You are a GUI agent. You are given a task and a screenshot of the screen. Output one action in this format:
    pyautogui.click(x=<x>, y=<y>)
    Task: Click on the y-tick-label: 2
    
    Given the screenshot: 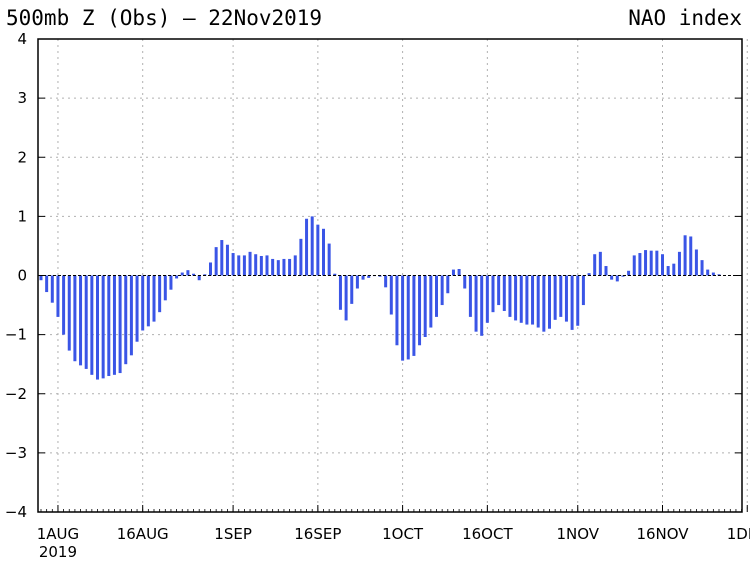 What is the action you would take?
    pyautogui.click(x=22, y=157)
    